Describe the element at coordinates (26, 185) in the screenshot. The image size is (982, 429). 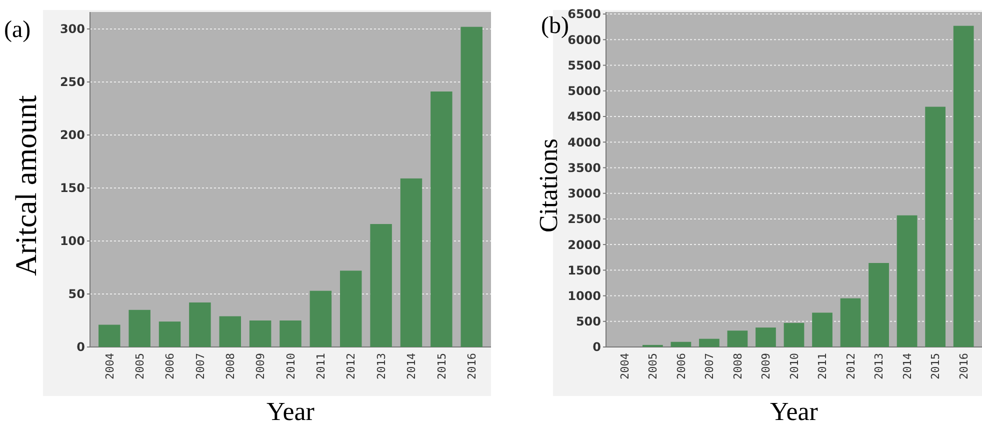
I see `y-axis-title: Aritcal amount` at that location.